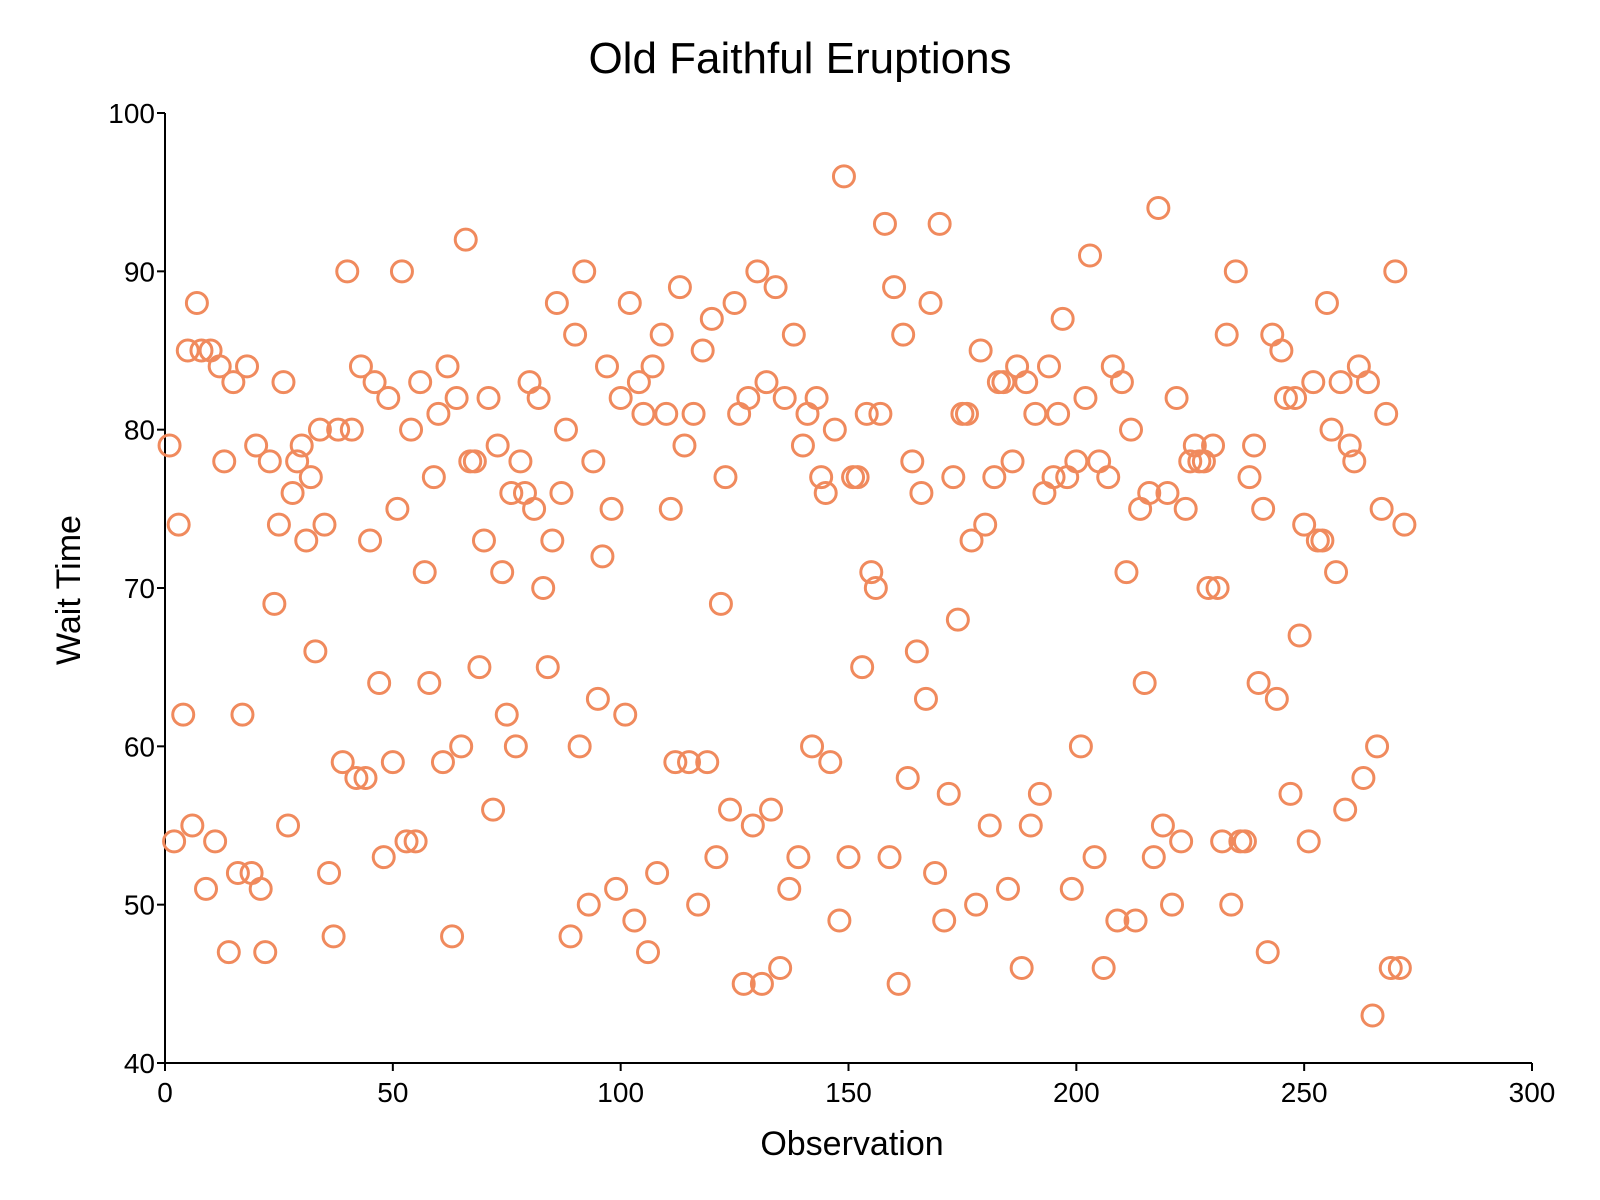  What do you see at coordinates (848, 1092) in the screenshot?
I see `x-tick-label: 150` at bounding box center [848, 1092].